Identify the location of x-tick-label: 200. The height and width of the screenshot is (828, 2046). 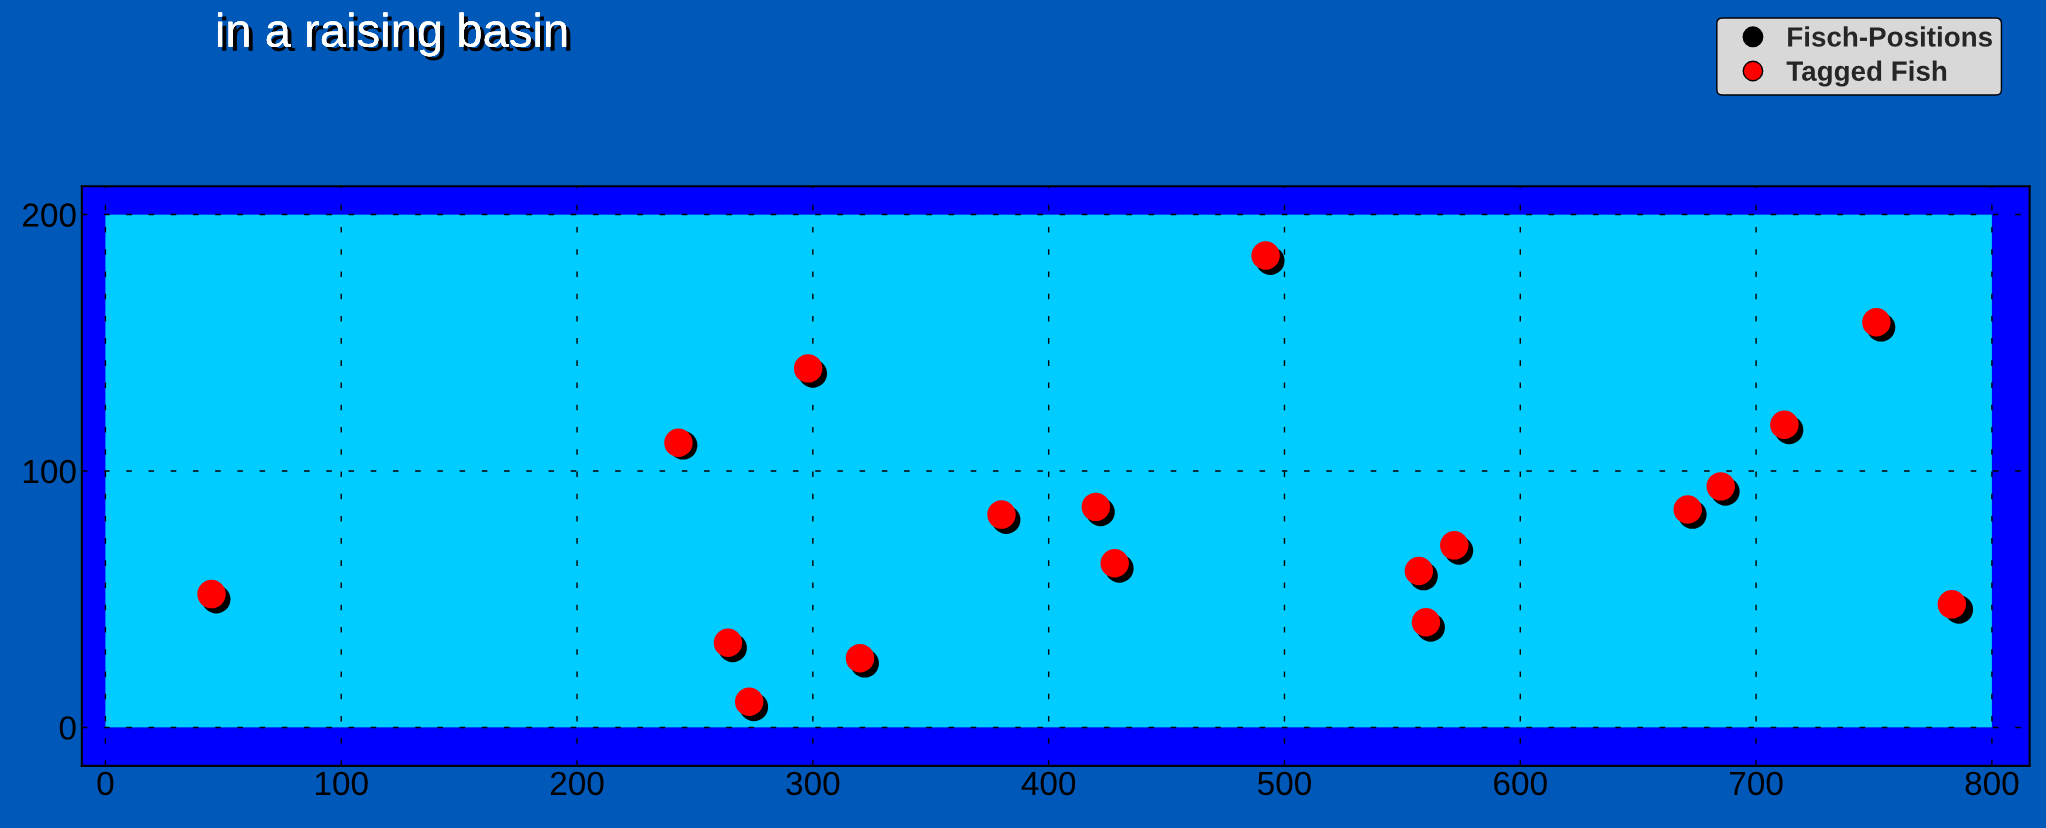
(577, 783).